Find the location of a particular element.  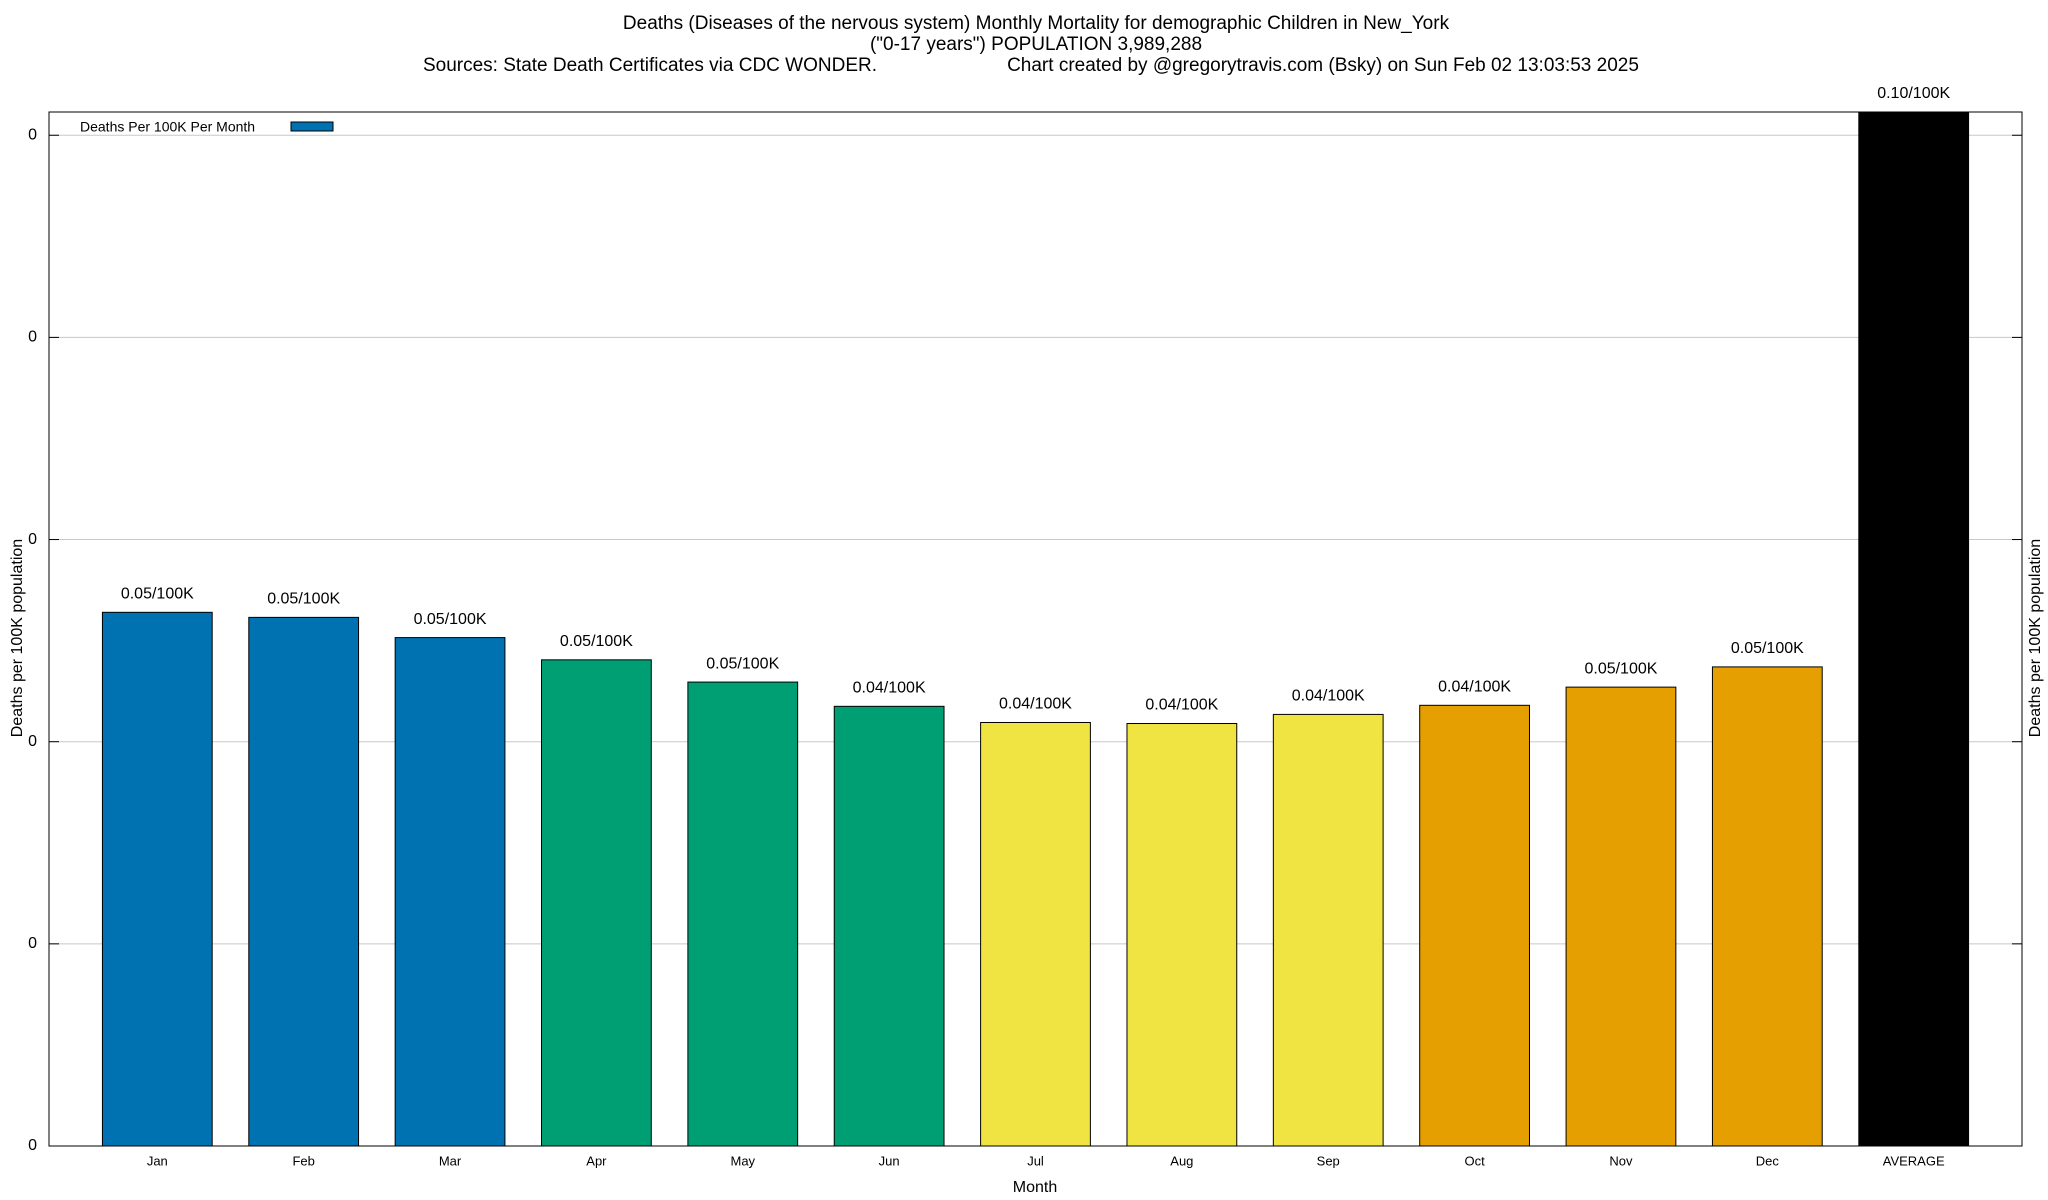

x-axis-label: Month is located at coordinates (1035, 1187).